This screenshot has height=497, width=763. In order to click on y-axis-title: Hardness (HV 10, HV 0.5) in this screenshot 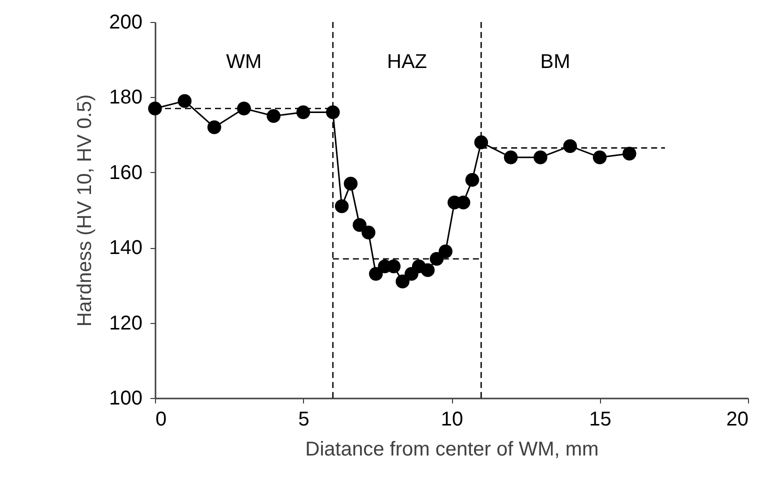, I will do `click(85, 210)`.